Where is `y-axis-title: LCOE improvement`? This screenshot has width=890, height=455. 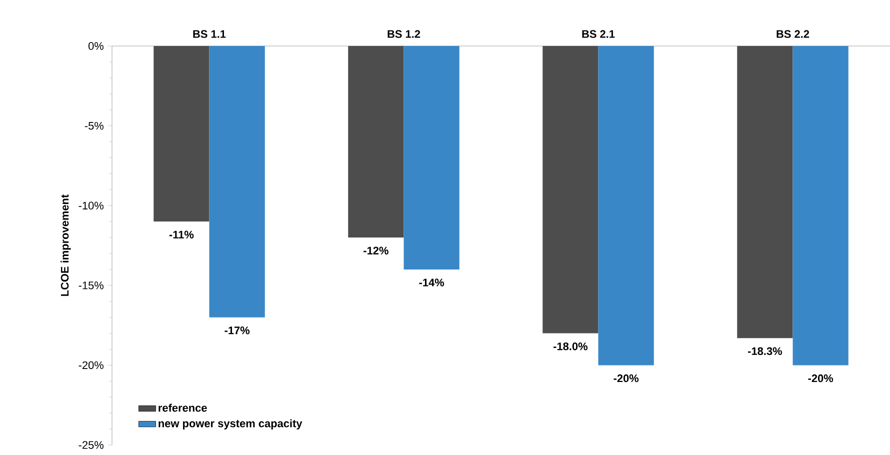 y-axis-title: LCOE improvement is located at coordinates (65, 245).